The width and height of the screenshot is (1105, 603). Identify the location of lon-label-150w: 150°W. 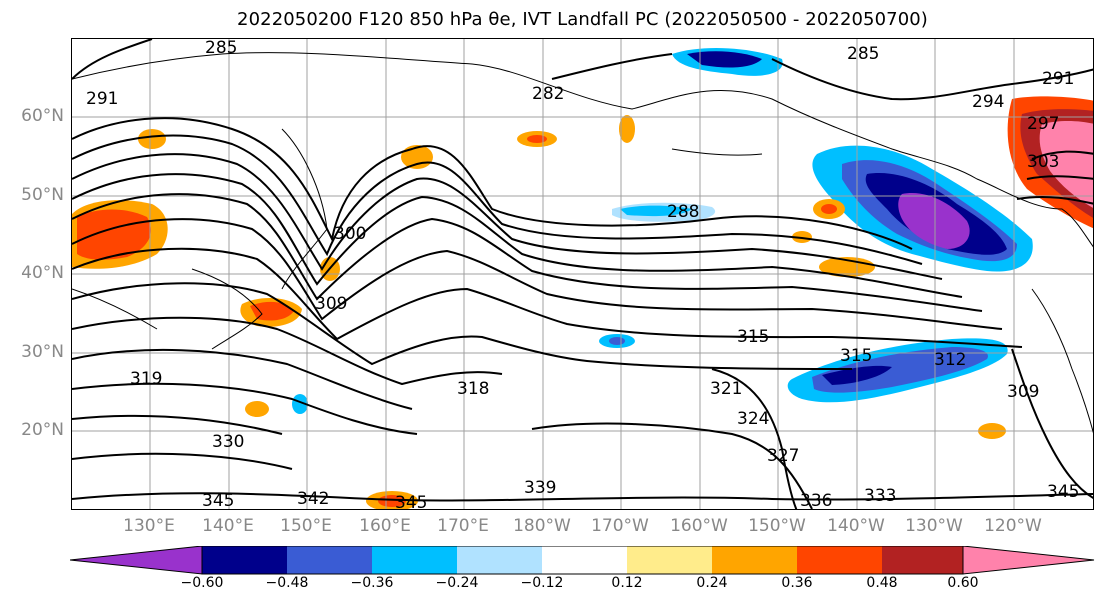
(777, 526).